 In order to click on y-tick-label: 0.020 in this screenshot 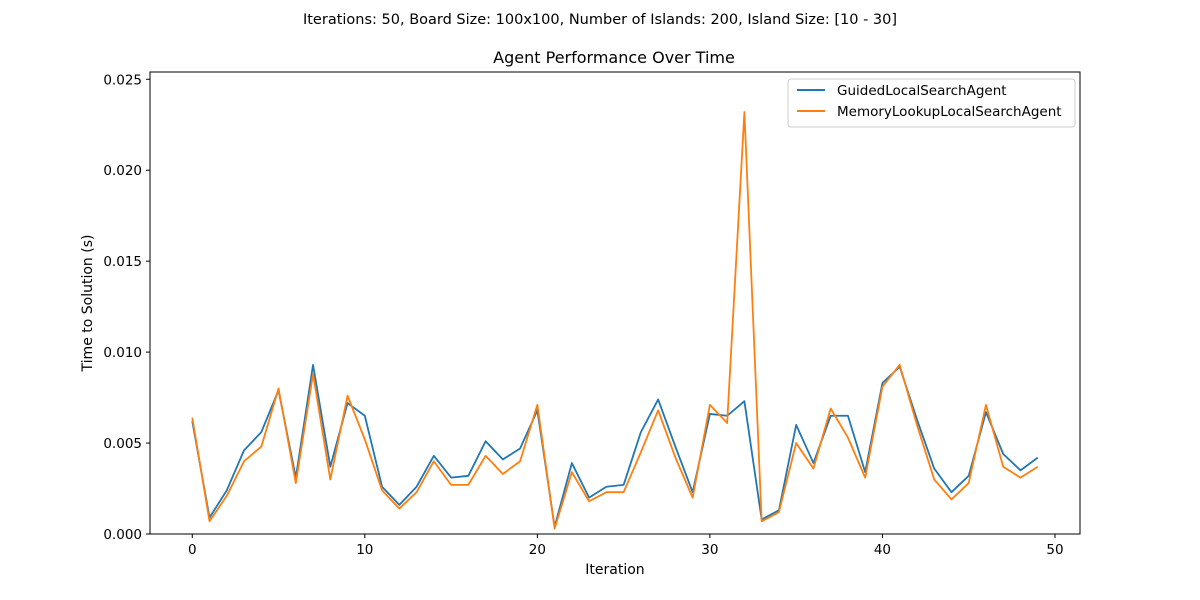, I will do `click(122, 171)`.